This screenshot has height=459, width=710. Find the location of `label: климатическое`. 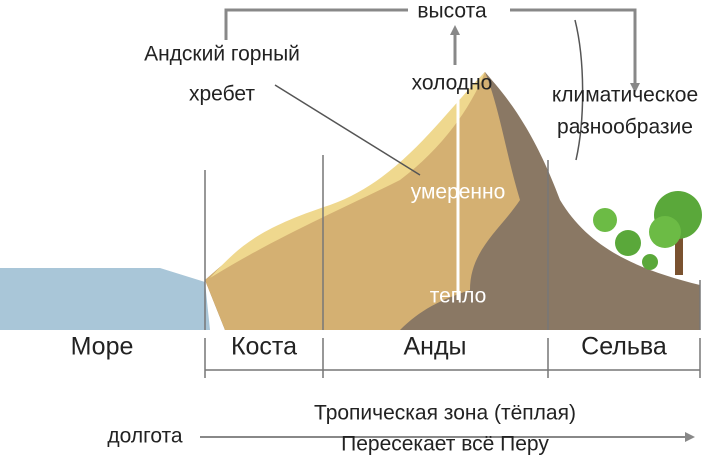

label: климатическое is located at coordinates (625, 95).